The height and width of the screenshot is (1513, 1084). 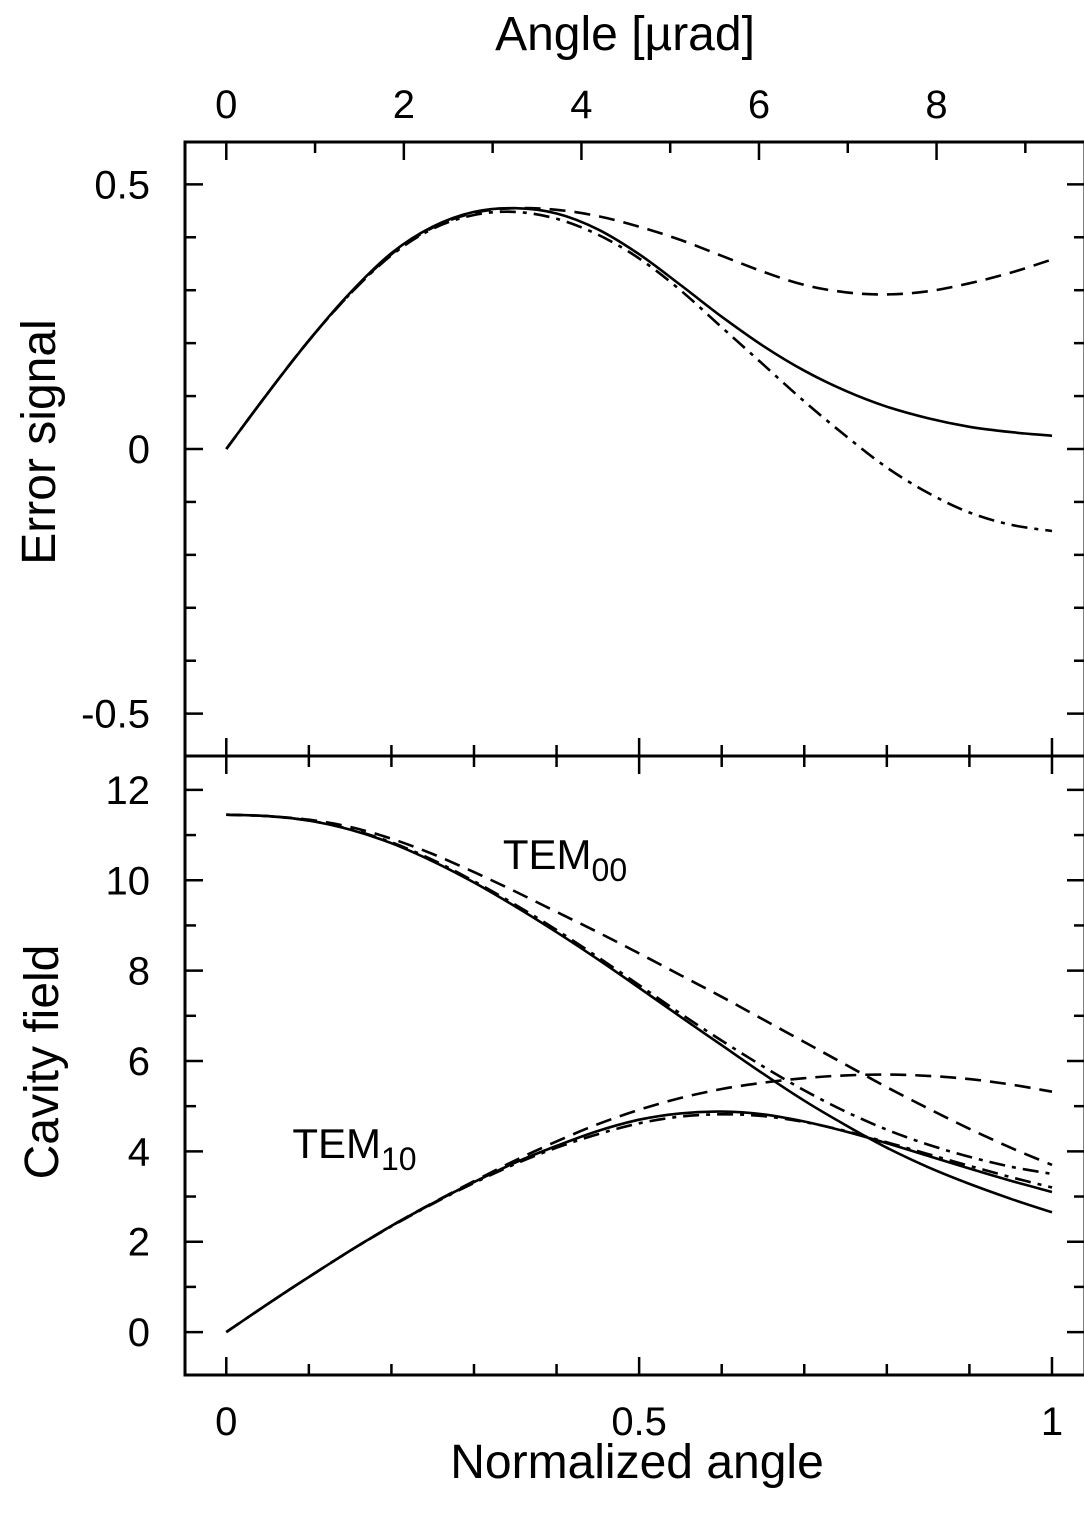 What do you see at coordinates (581, 105) in the screenshot?
I see `x2-tick-label: 4` at bounding box center [581, 105].